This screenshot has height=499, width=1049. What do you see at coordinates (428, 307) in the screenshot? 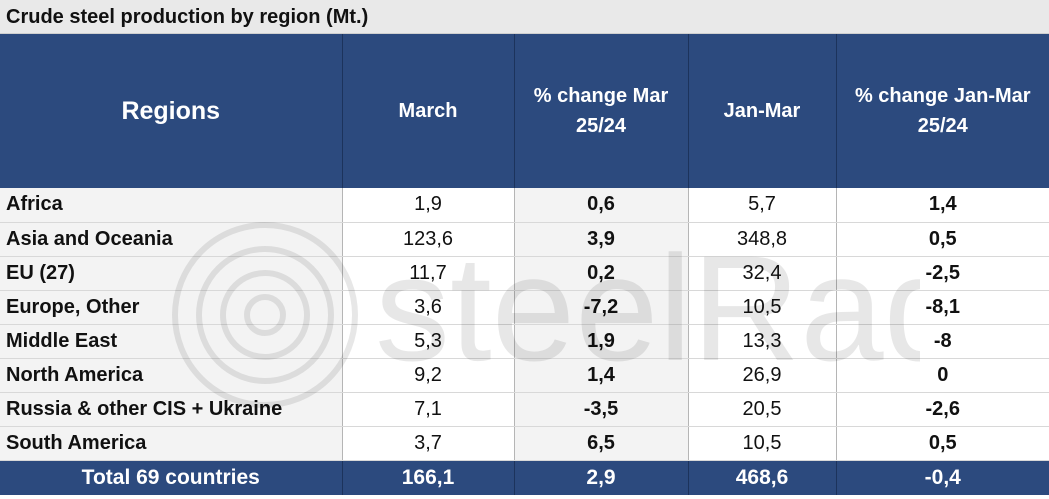
I see `march-cell: 3,6` at bounding box center [428, 307].